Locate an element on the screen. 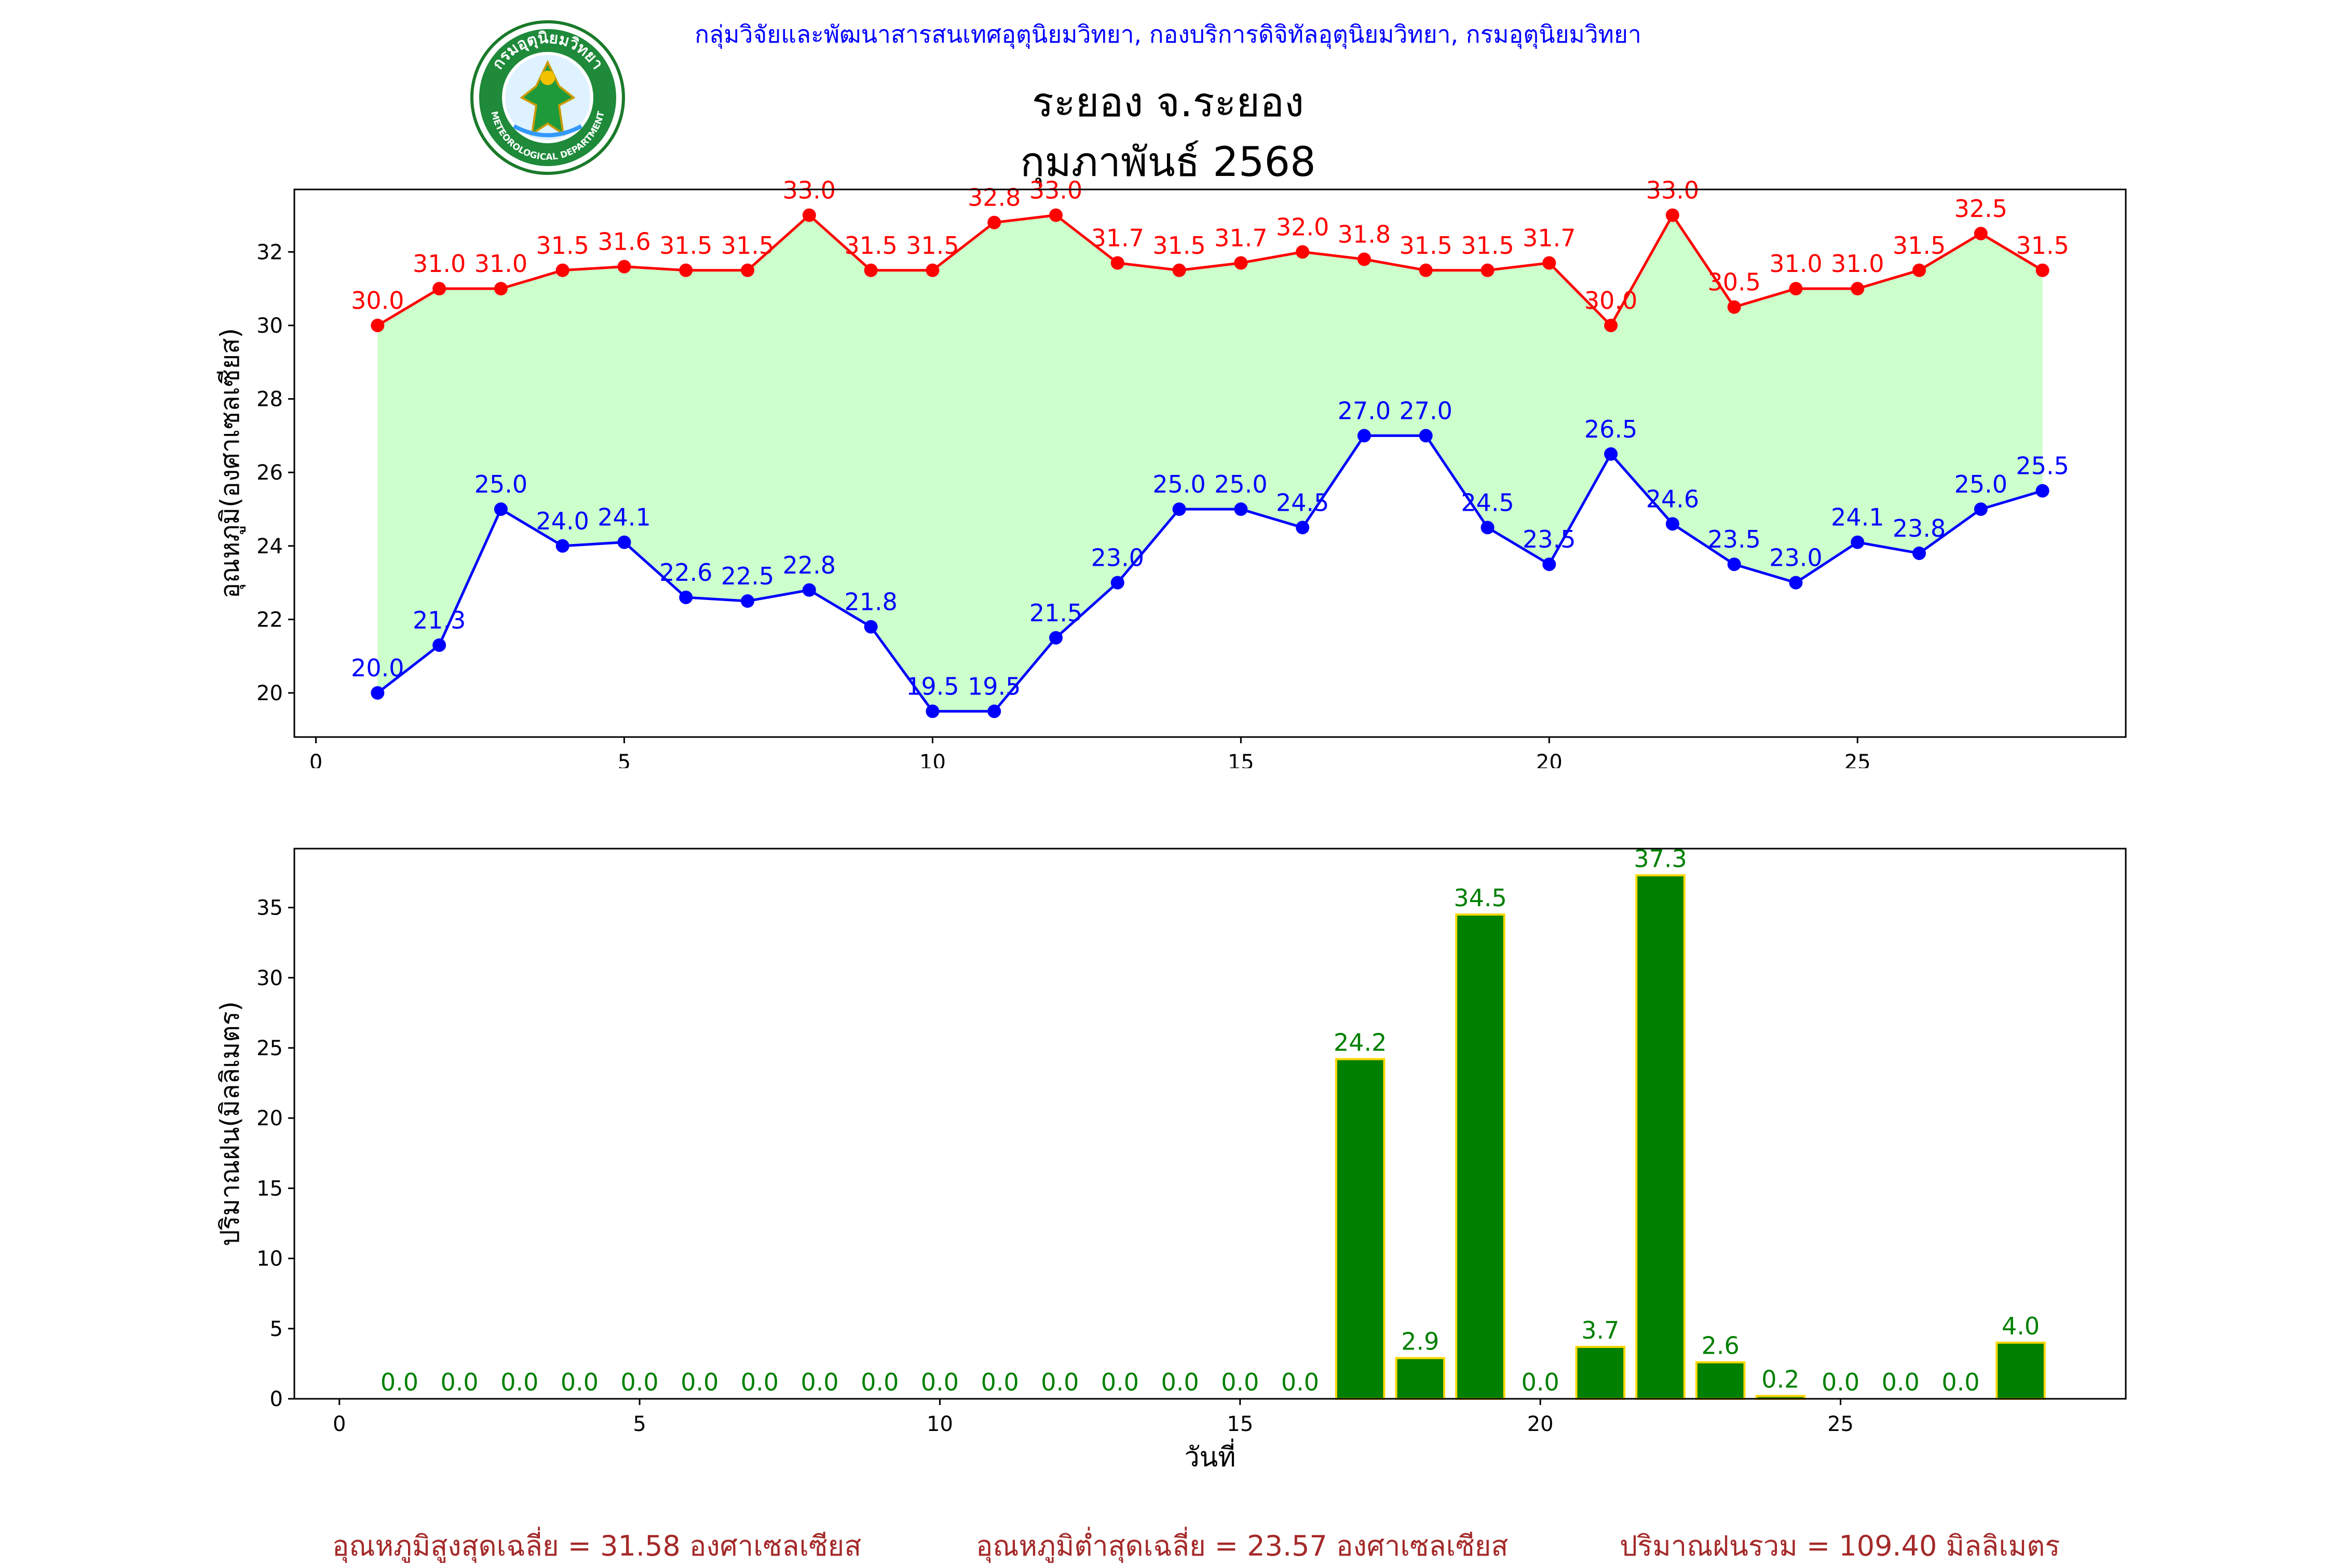 The height and width of the screenshot is (1568, 2336). min-temp-label: 22.8 is located at coordinates (809, 565).